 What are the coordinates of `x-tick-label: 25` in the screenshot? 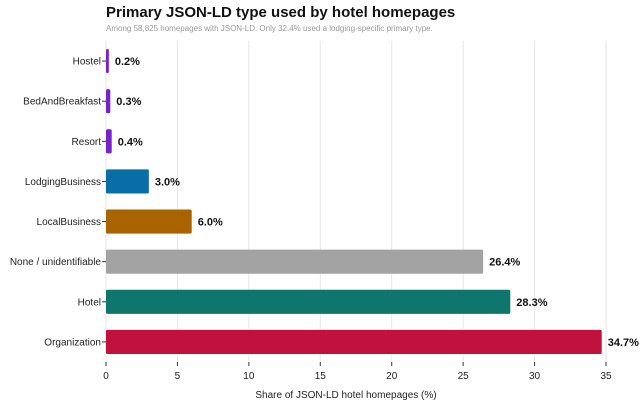 It's located at (464, 376).